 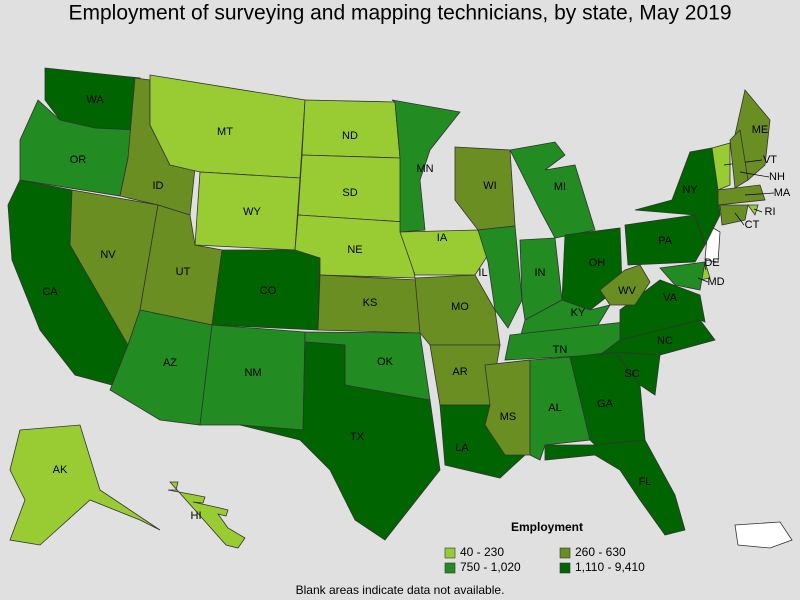 What do you see at coordinates (482, 552) in the screenshot?
I see `legend-label: 40 - 230` at bounding box center [482, 552].